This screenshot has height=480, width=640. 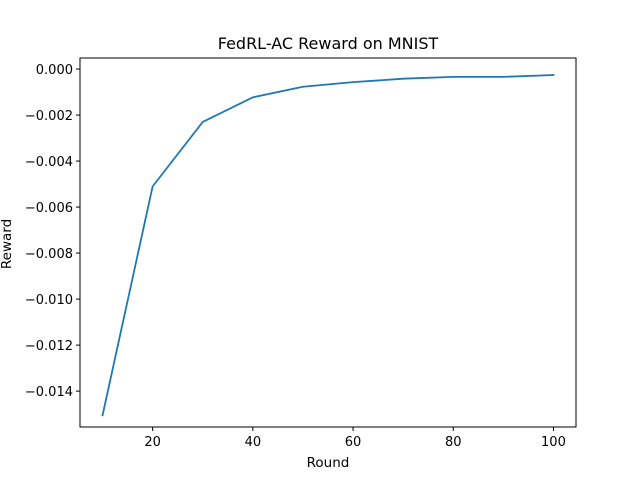 What do you see at coordinates (49, 254) in the screenshot?
I see `y-tick-label: −0.008` at bounding box center [49, 254].